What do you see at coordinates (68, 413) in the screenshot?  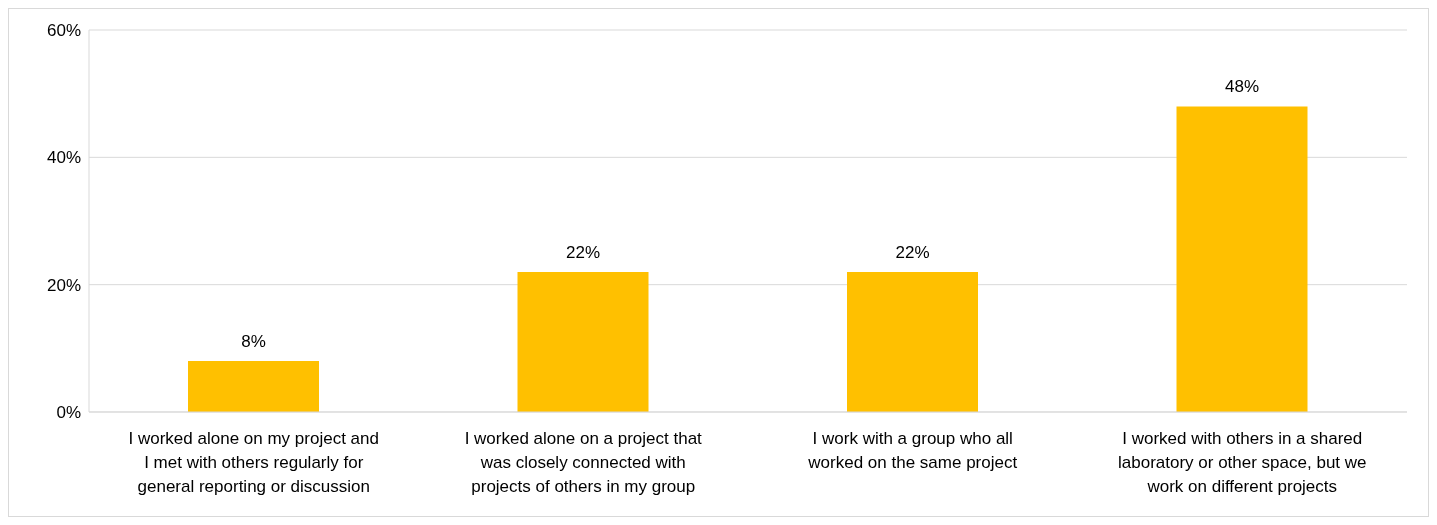 I see `y-tick-label: 0%` at bounding box center [68, 413].